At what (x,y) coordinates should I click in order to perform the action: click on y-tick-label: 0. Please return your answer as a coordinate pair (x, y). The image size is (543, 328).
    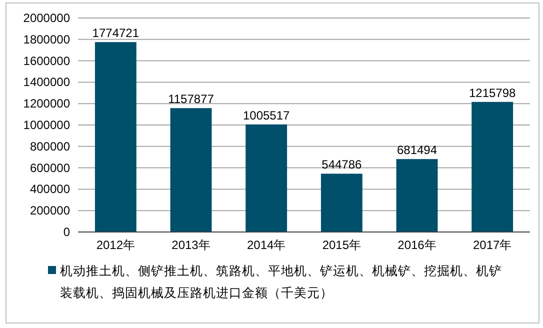
    Looking at the image, I should click on (66, 232).